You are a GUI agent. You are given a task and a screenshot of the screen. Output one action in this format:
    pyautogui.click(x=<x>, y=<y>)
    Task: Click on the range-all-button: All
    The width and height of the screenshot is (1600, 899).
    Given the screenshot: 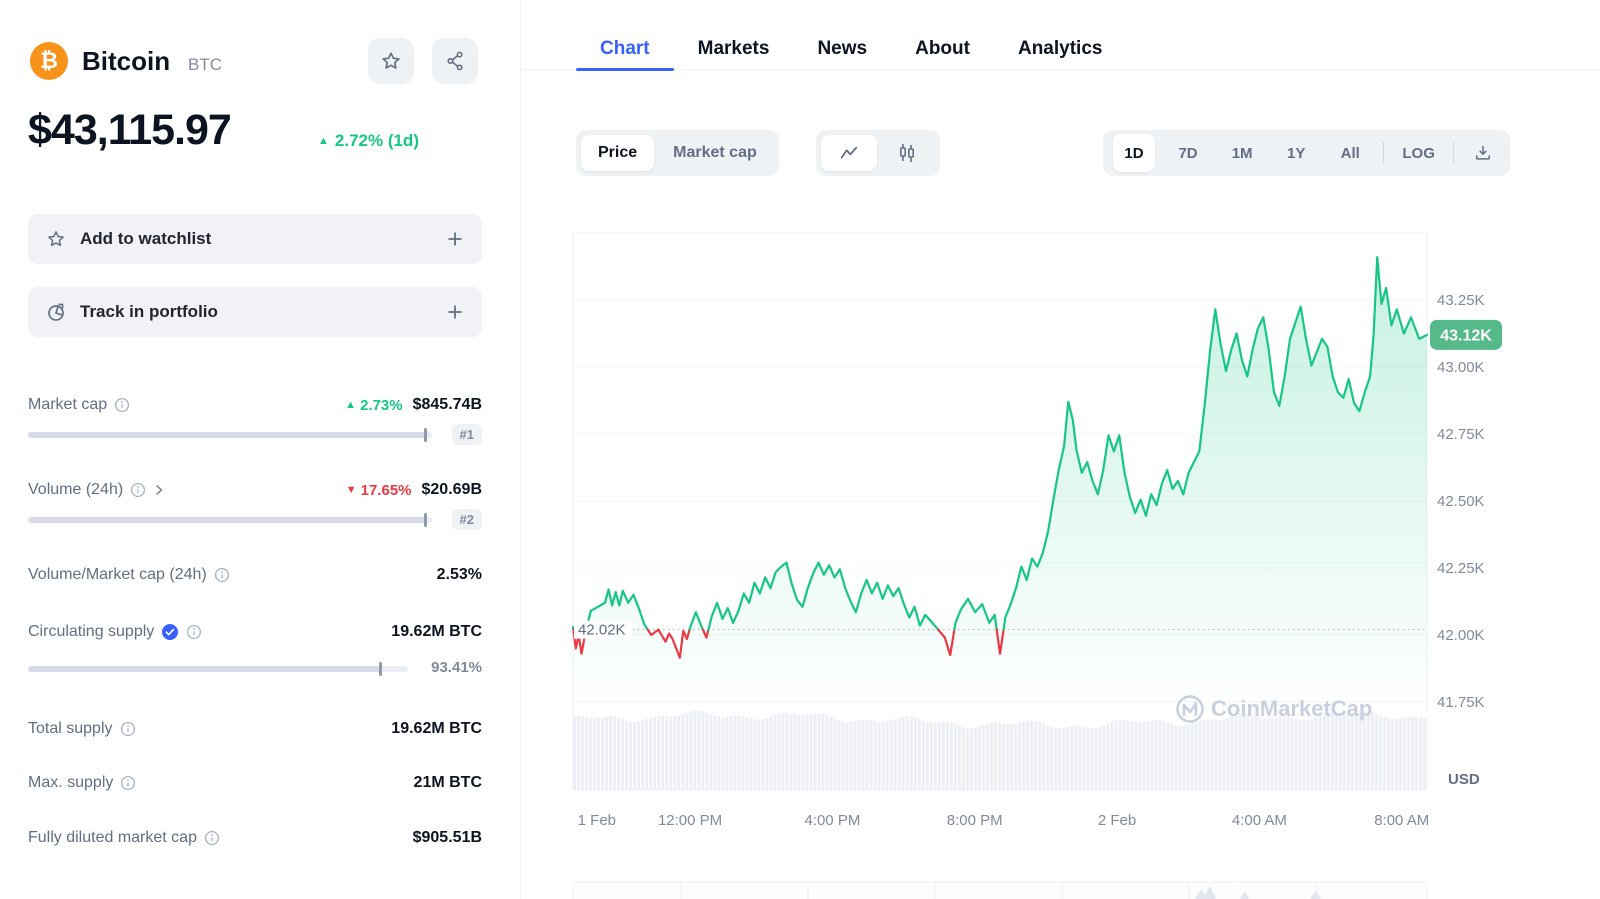 What is the action you would take?
    pyautogui.click(x=1350, y=153)
    